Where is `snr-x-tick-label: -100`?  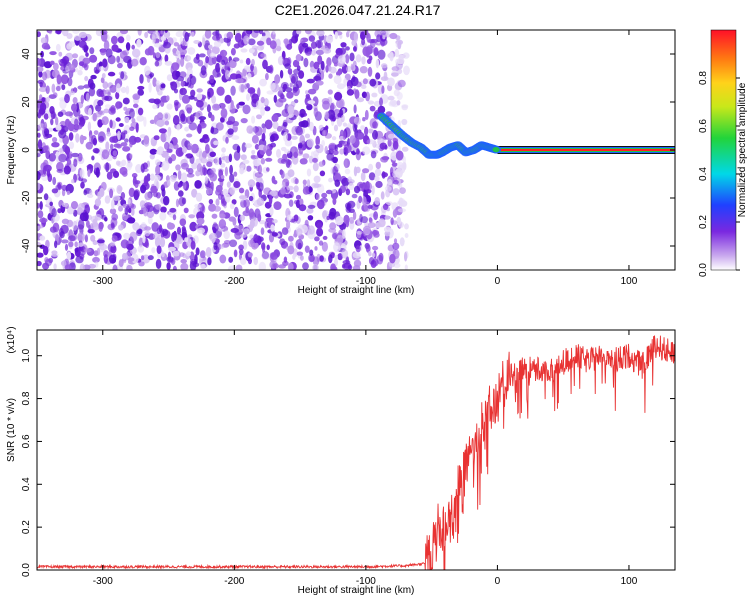
snr-x-tick-label: -100 is located at coordinates (366, 581).